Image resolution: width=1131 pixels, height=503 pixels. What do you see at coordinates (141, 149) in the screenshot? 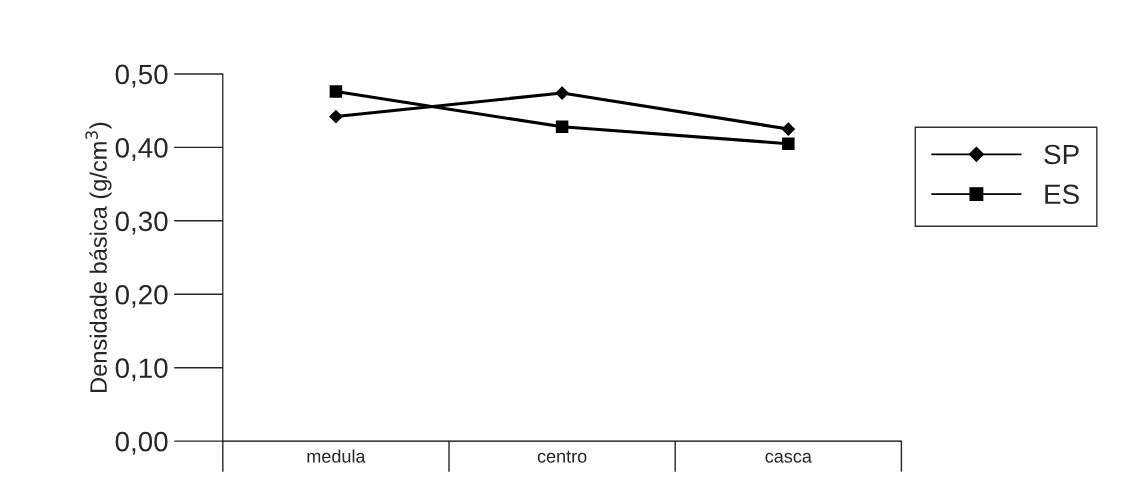
I see `y-tick-label: 0,40` at bounding box center [141, 149].